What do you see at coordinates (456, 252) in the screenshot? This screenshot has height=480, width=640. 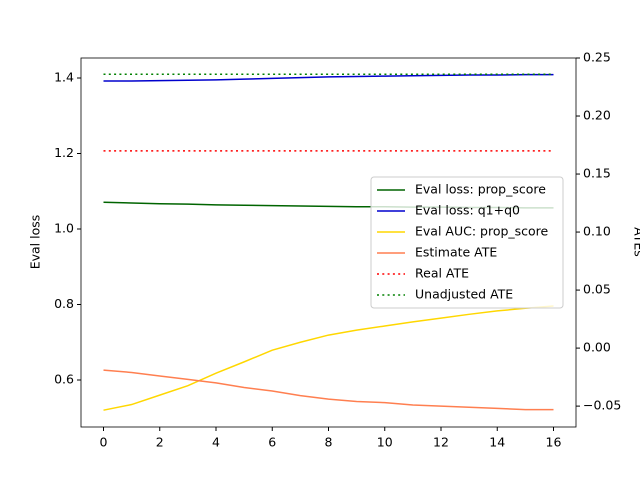 I see `legend-label: Estimate ATE` at bounding box center [456, 252].